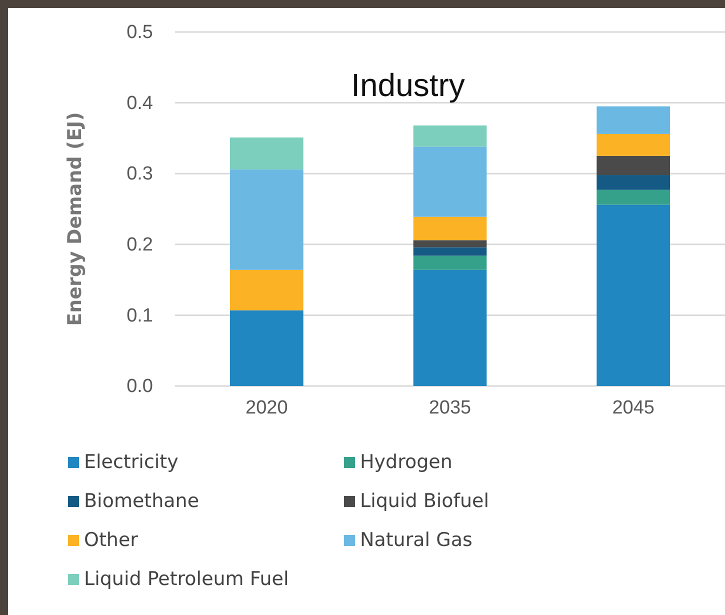  I want to click on legend-label: Hydrogen, so click(406, 462).